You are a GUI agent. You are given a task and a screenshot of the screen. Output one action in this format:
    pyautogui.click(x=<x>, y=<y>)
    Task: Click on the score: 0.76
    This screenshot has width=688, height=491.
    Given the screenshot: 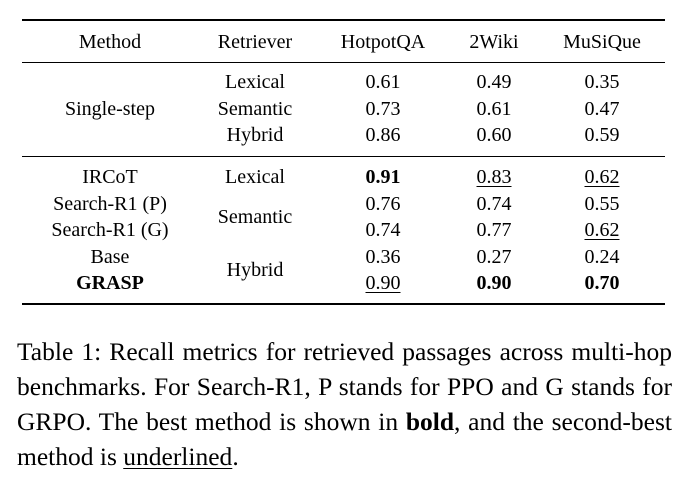 What is the action you would take?
    pyautogui.click(x=383, y=203)
    